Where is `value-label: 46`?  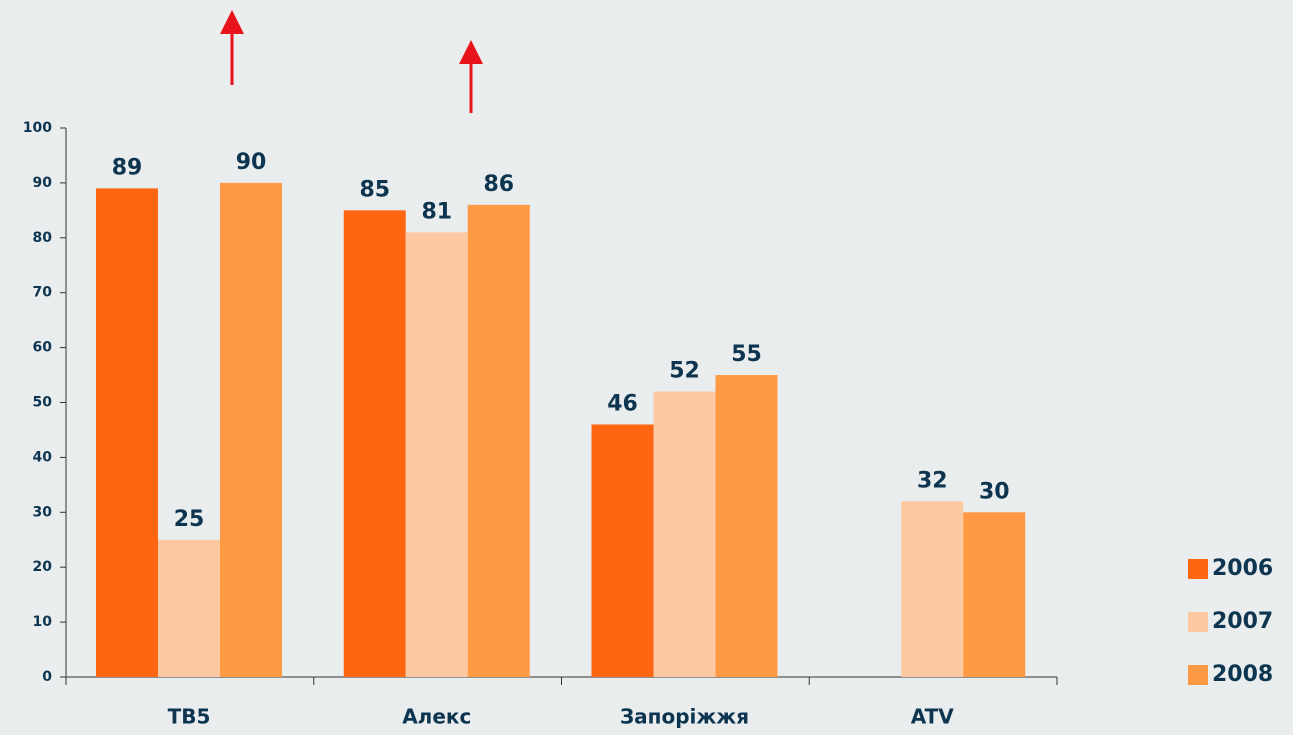
value-label: 46 is located at coordinates (622, 403).